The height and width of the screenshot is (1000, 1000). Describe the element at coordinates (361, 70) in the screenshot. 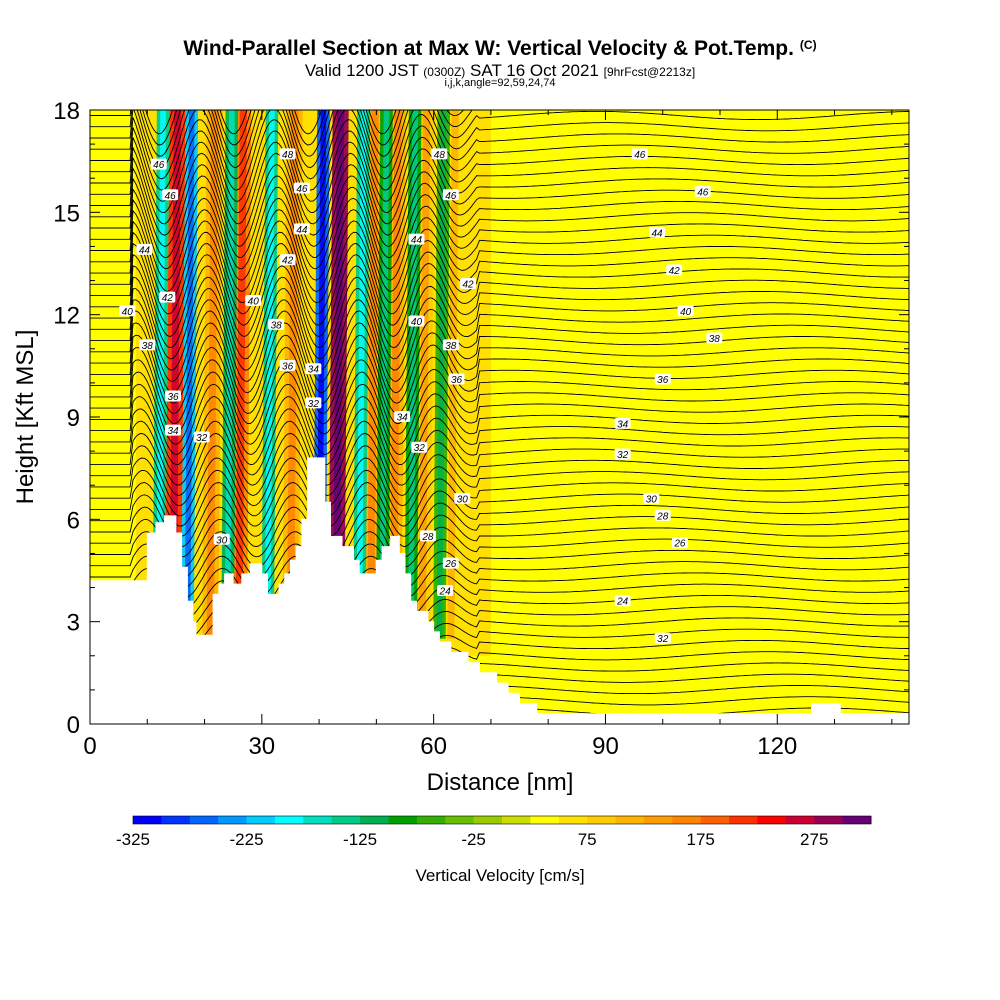

I see `valid-time: Valid 1200 JST` at that location.